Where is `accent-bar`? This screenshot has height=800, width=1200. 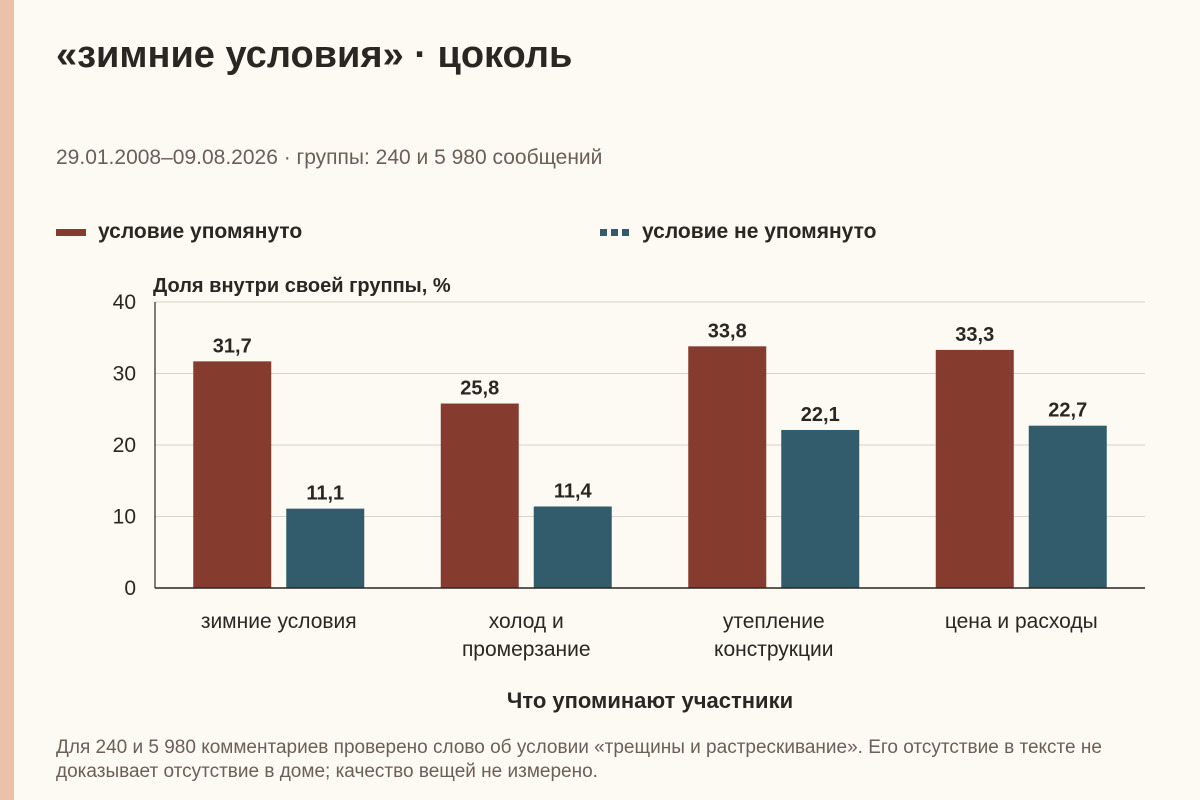
accent-bar is located at coordinates (7, 400).